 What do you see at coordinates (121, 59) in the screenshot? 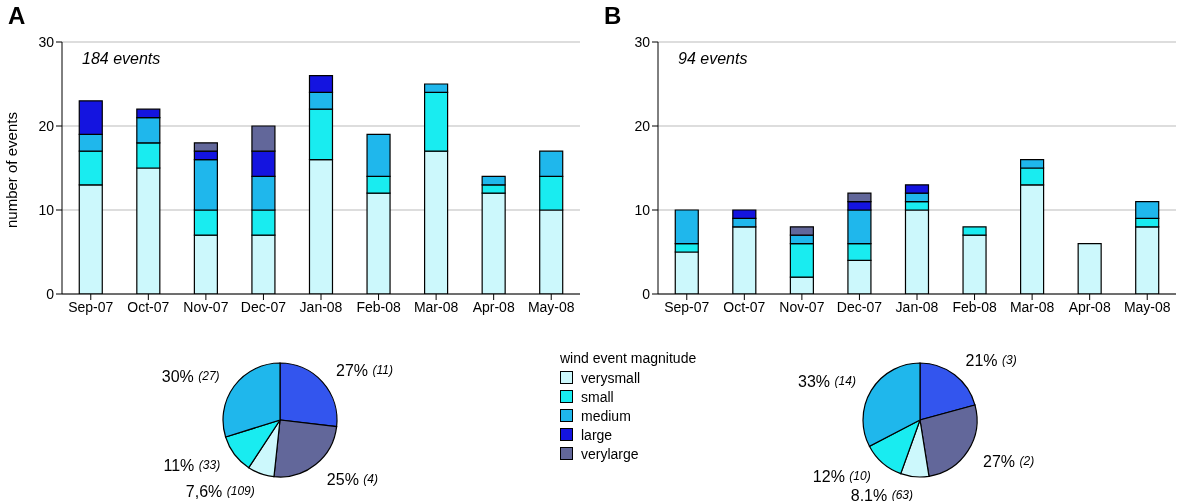
I see `annotation: 184 events` at bounding box center [121, 59].